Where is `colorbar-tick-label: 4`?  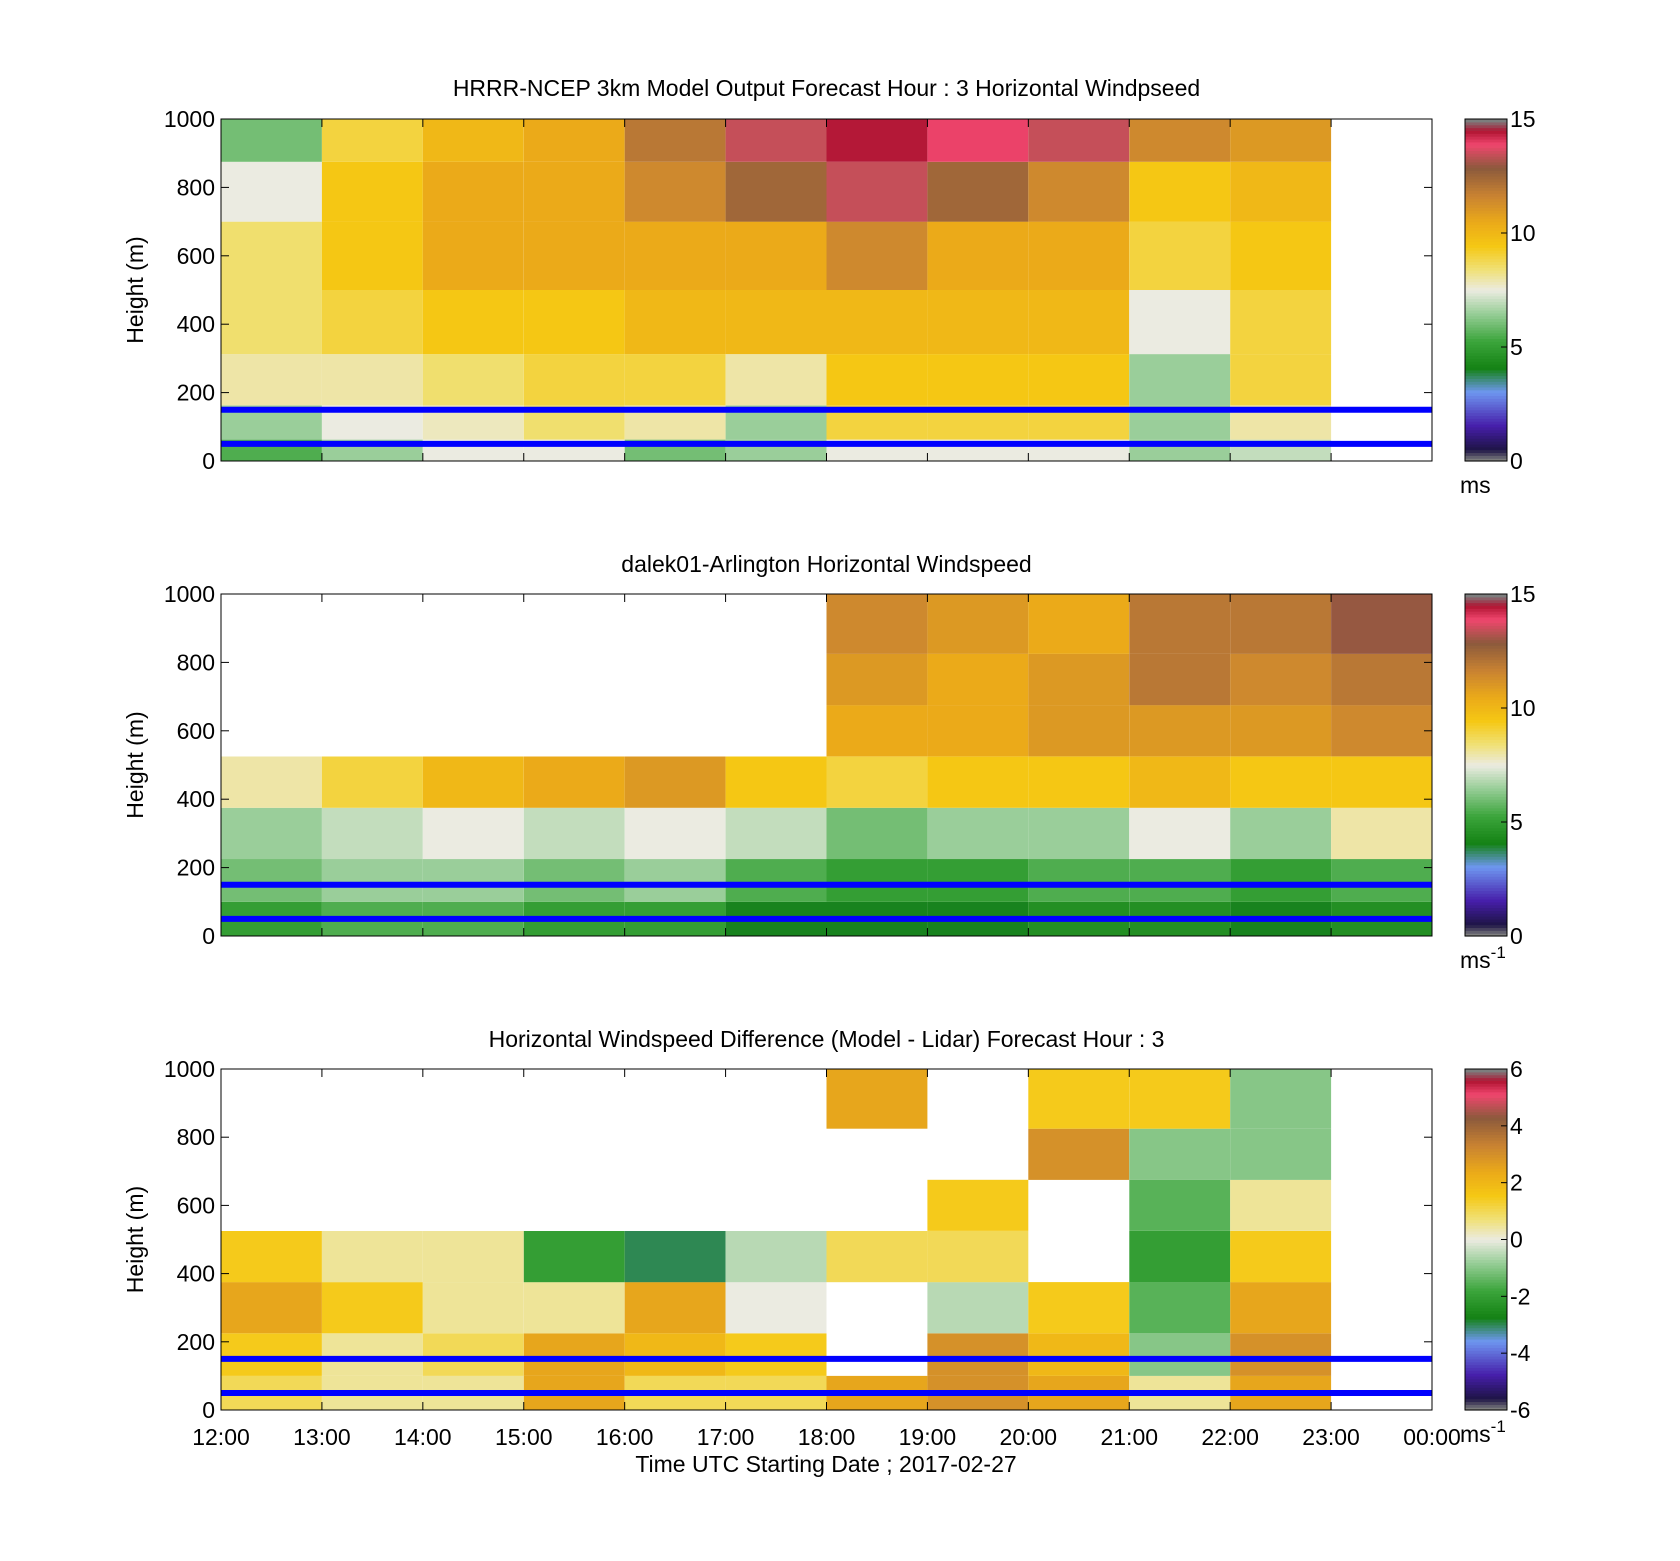 colorbar-tick-label: 4 is located at coordinates (1516, 1126).